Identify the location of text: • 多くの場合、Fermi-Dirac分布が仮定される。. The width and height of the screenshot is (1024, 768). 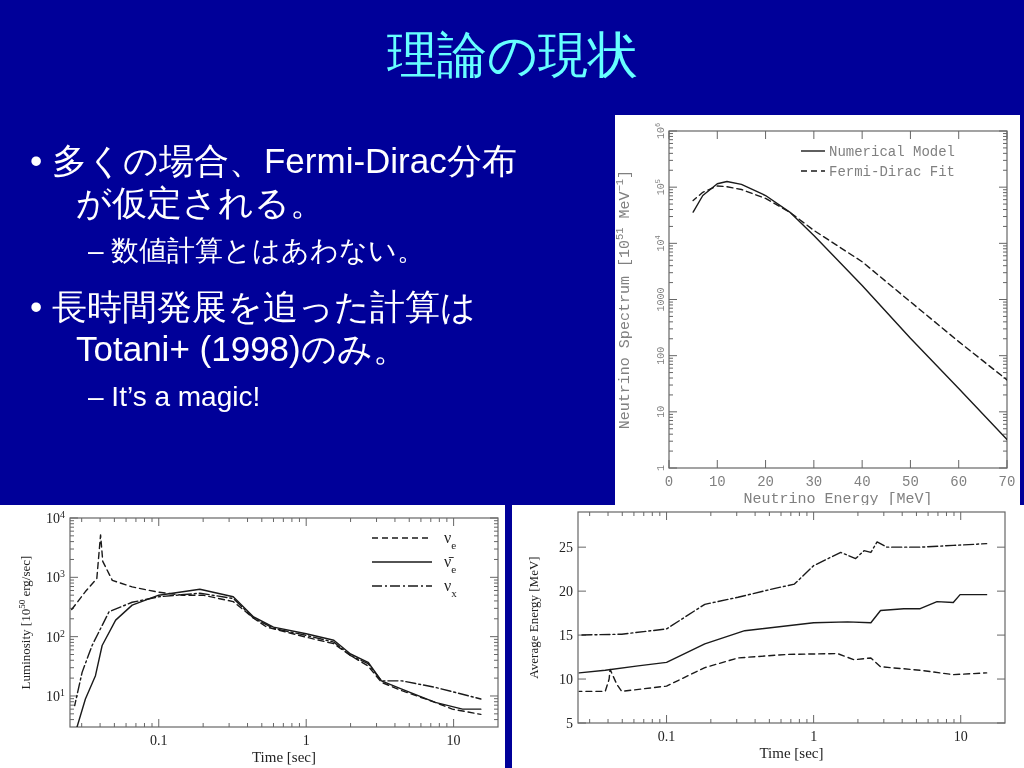
(274, 182).